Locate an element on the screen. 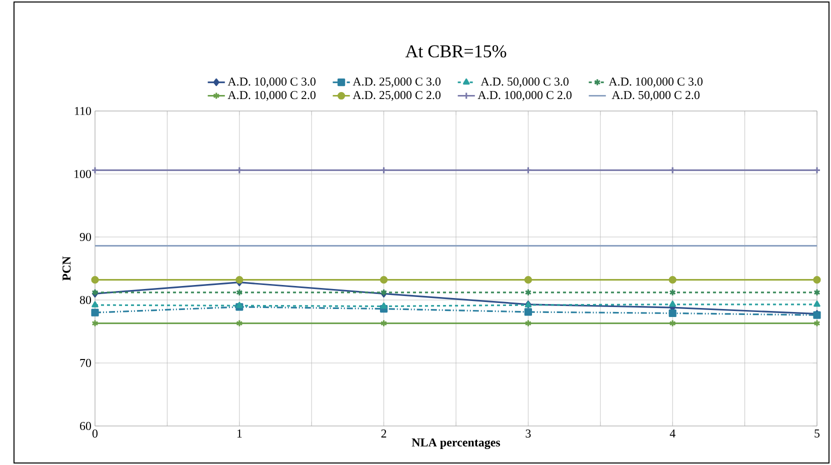  legend-label: A.D. 100,000 C 3.0 is located at coordinates (655, 83).